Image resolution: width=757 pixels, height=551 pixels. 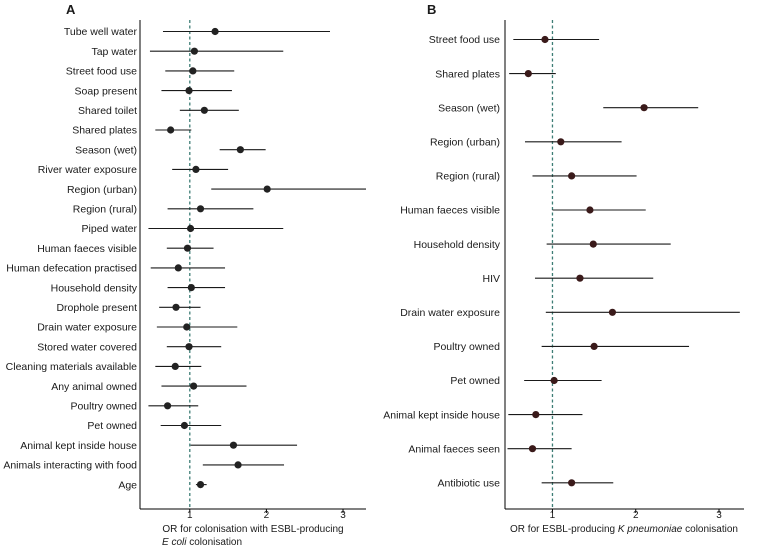 I want to click on row-label: HIV, so click(x=491, y=279).